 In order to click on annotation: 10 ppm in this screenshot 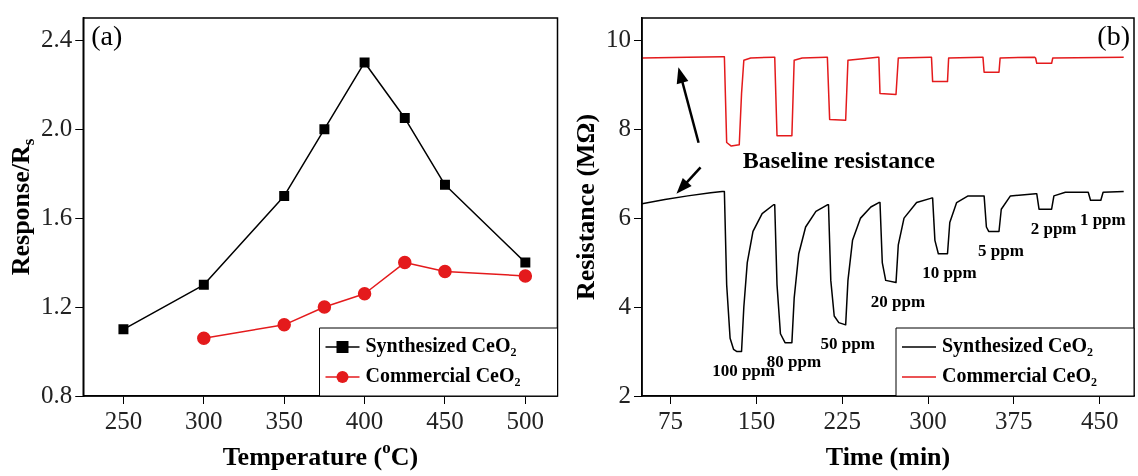, I will do `click(949, 273)`.